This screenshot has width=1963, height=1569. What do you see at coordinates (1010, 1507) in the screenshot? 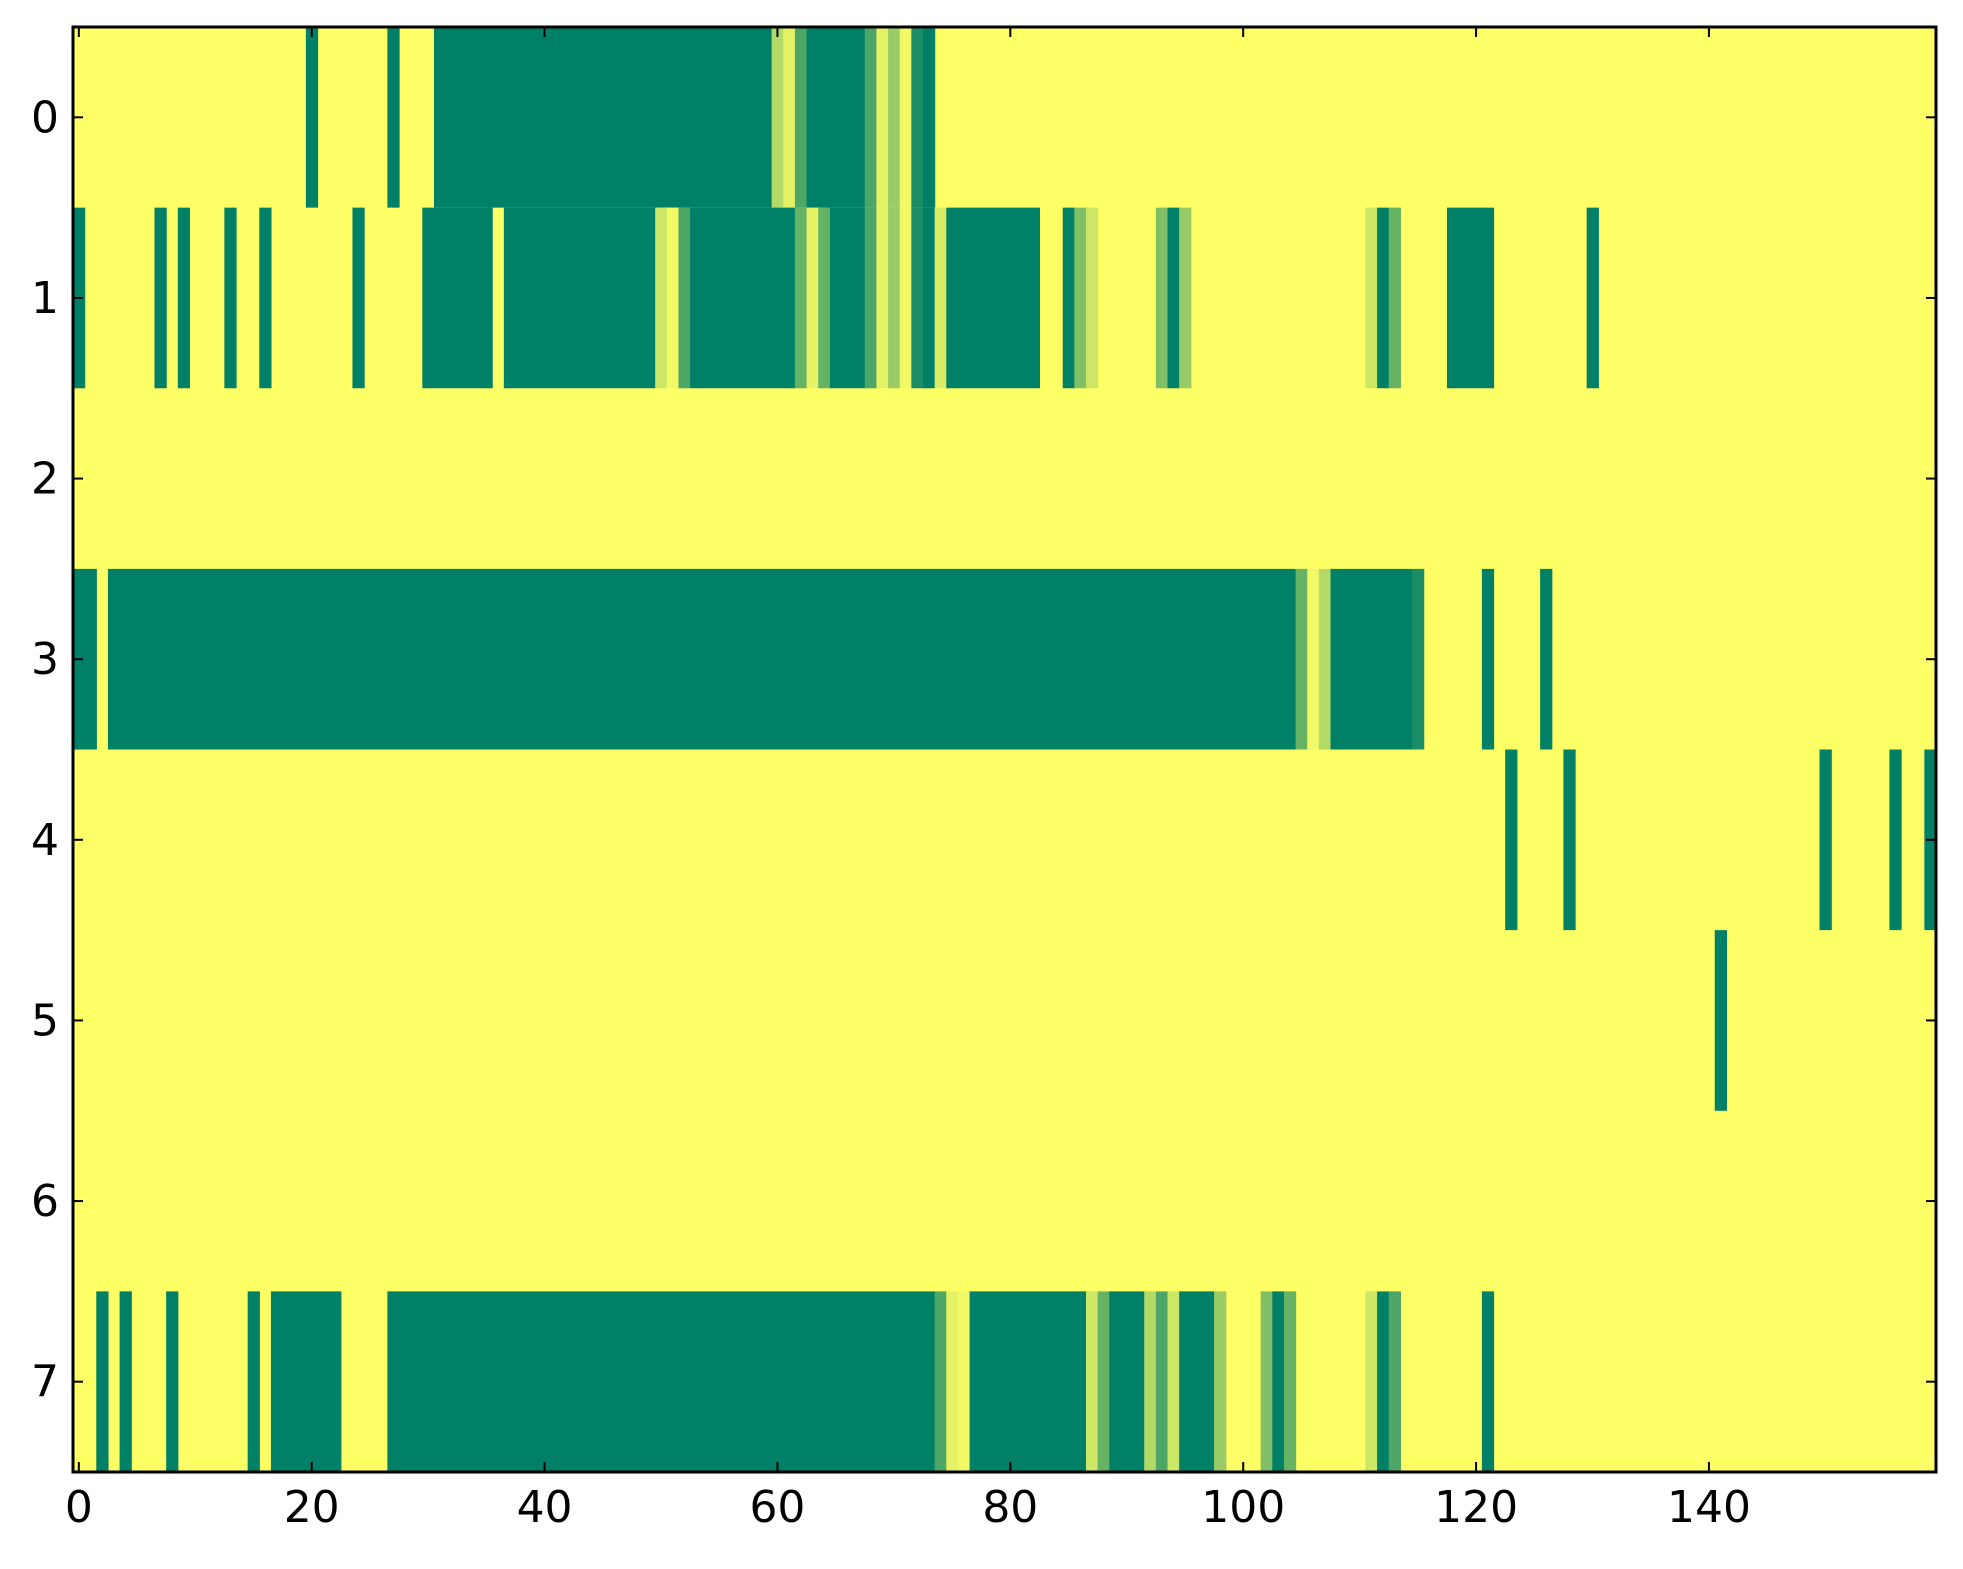
I see `x-tick-label: 80` at bounding box center [1010, 1507].